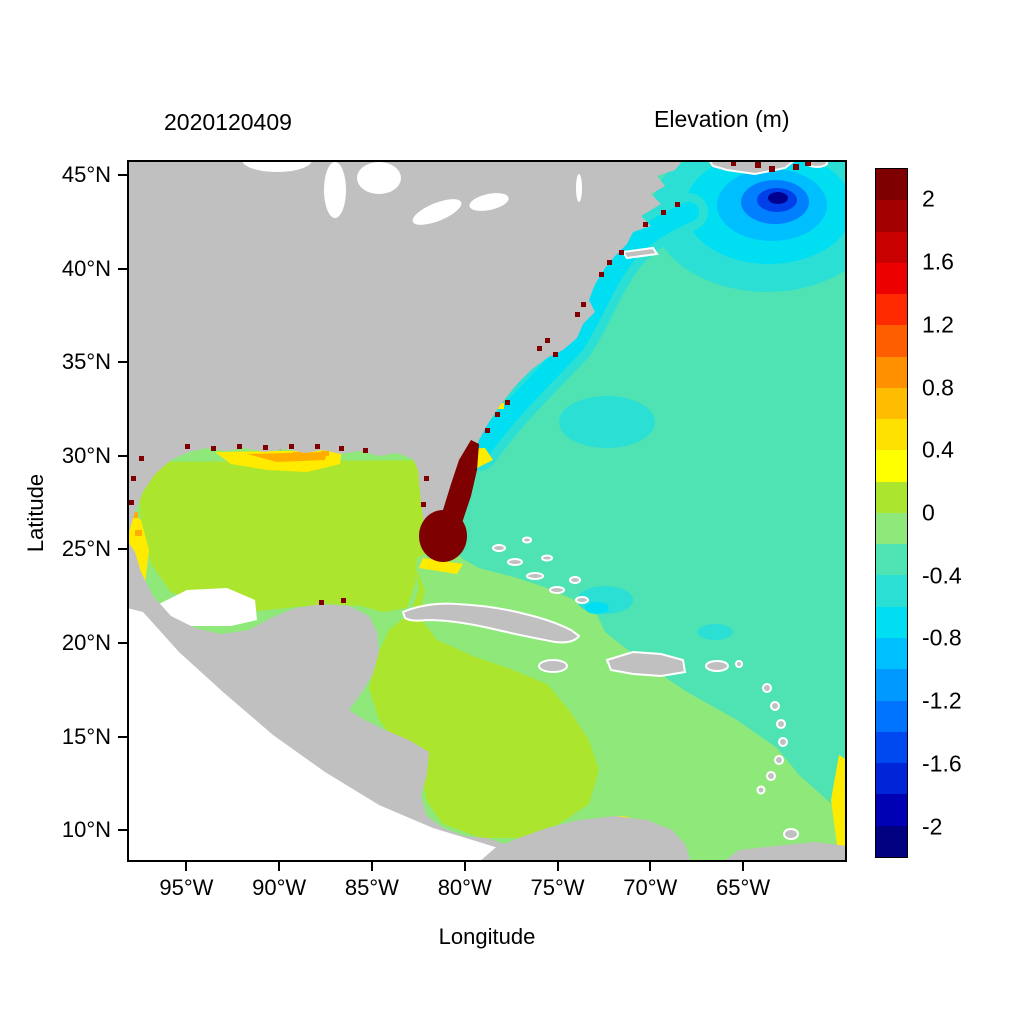 This screenshot has width=1024, height=1024. I want to click on land-nova-scotia, so click(752, 168).